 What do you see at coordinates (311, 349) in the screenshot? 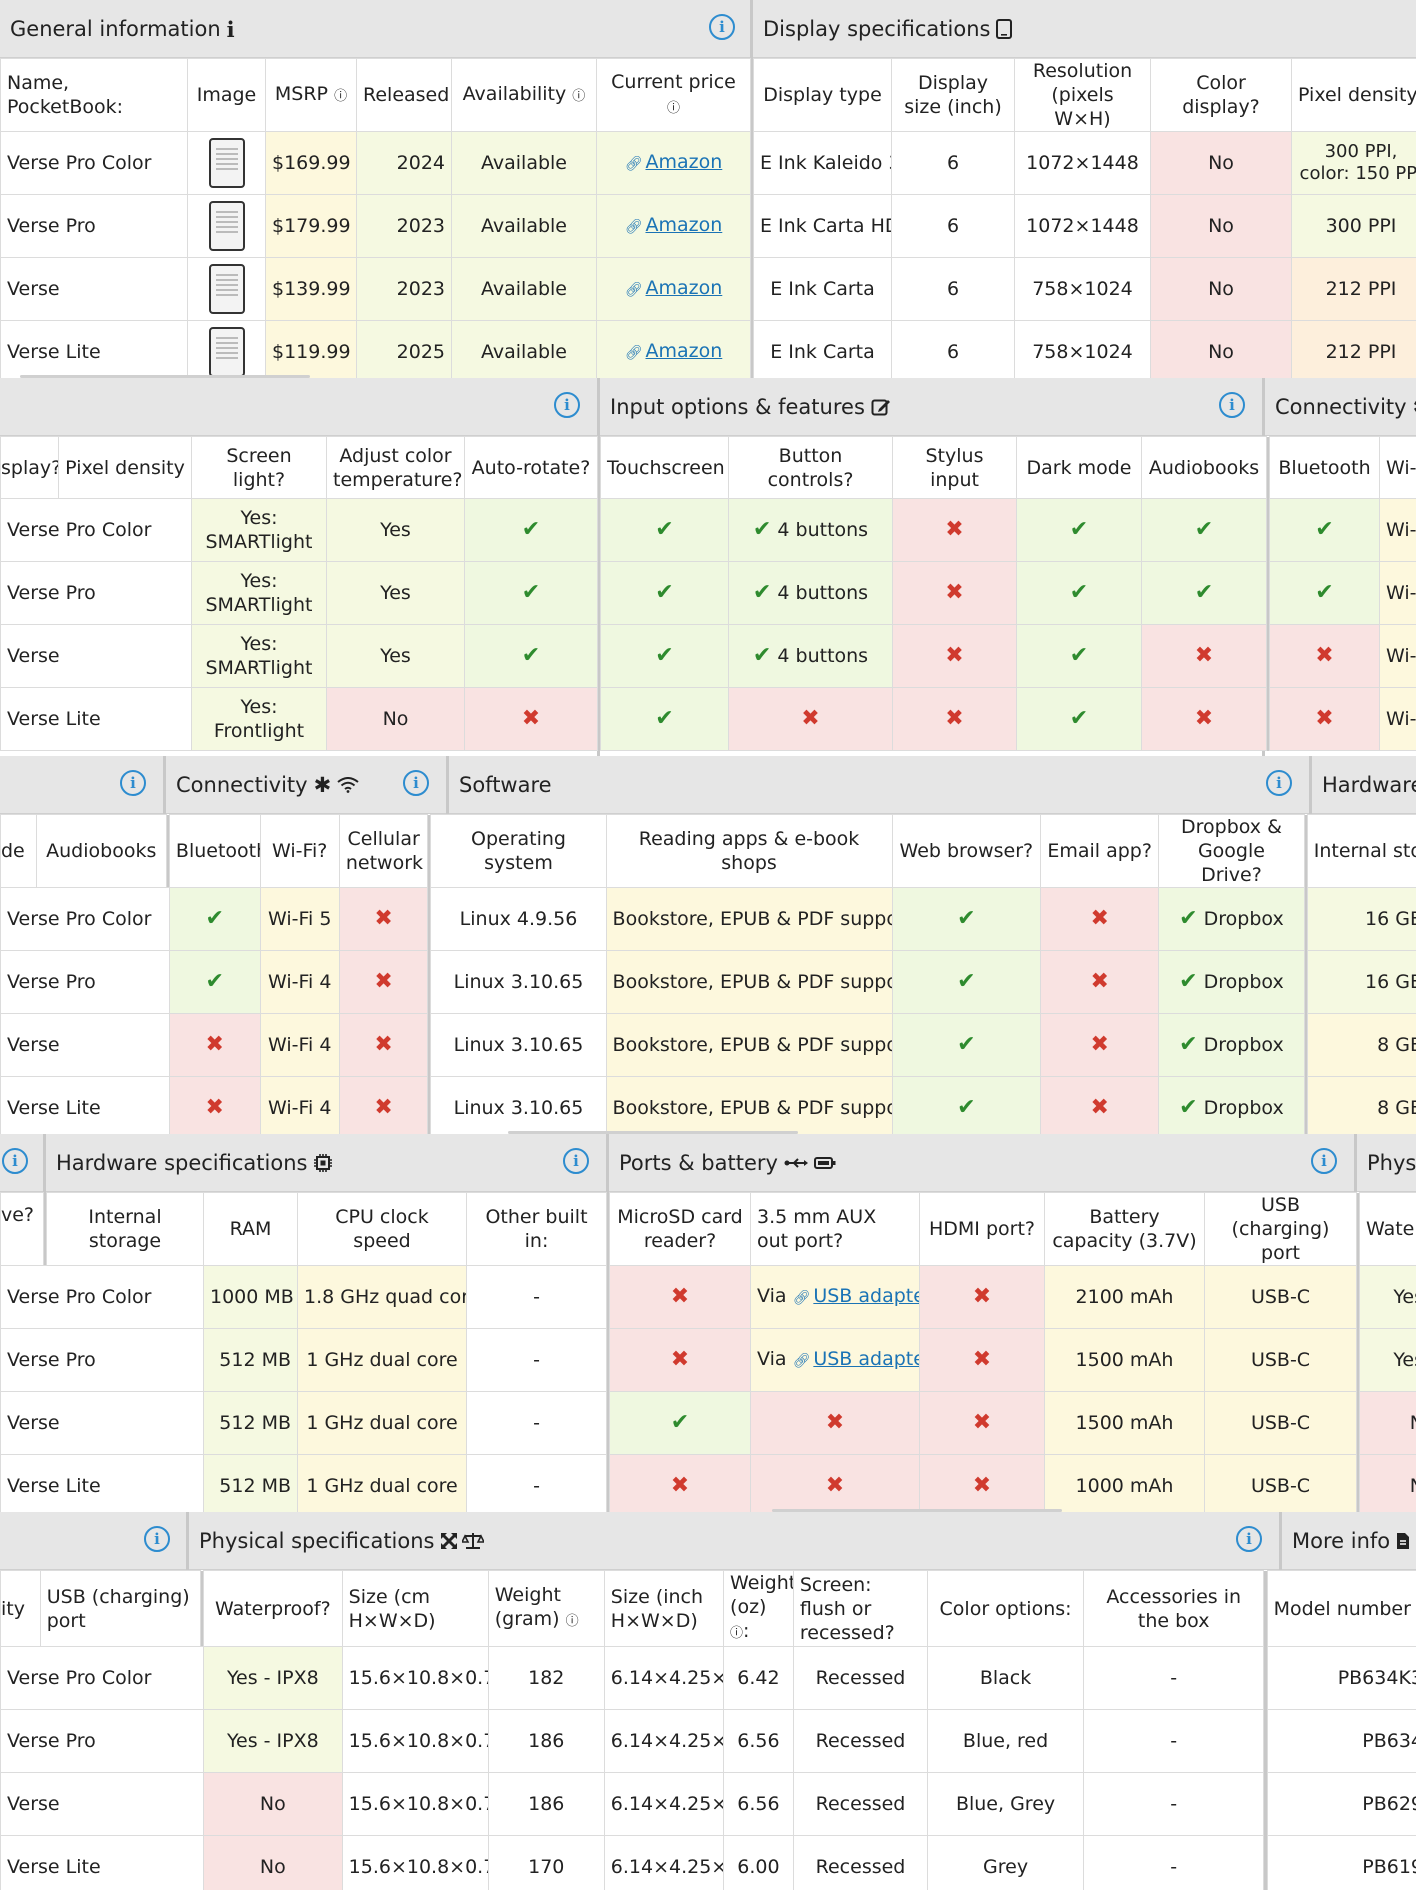
I see `msrp-value: $119.99` at bounding box center [311, 349].